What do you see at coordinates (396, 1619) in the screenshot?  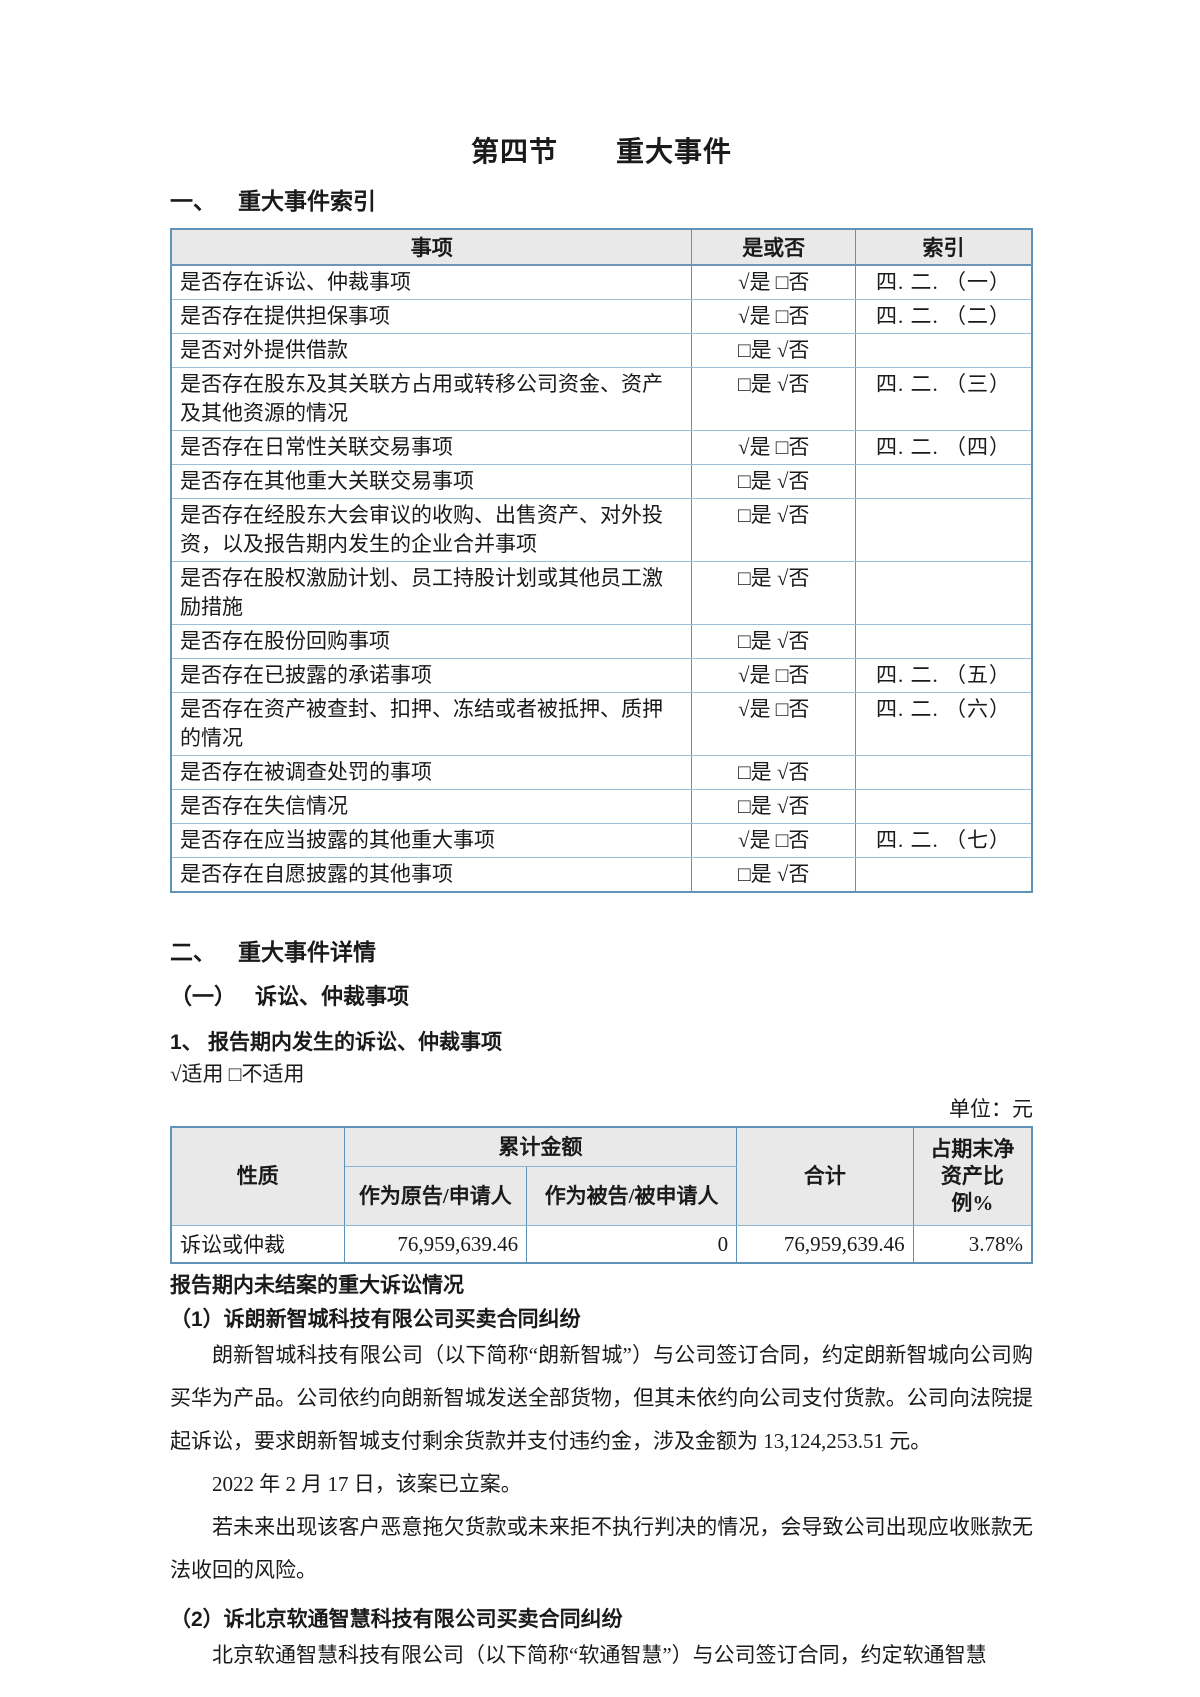 I see `case2-heading: （2）诉北京软通智慧科技有限公司买卖合同纠纷` at bounding box center [396, 1619].